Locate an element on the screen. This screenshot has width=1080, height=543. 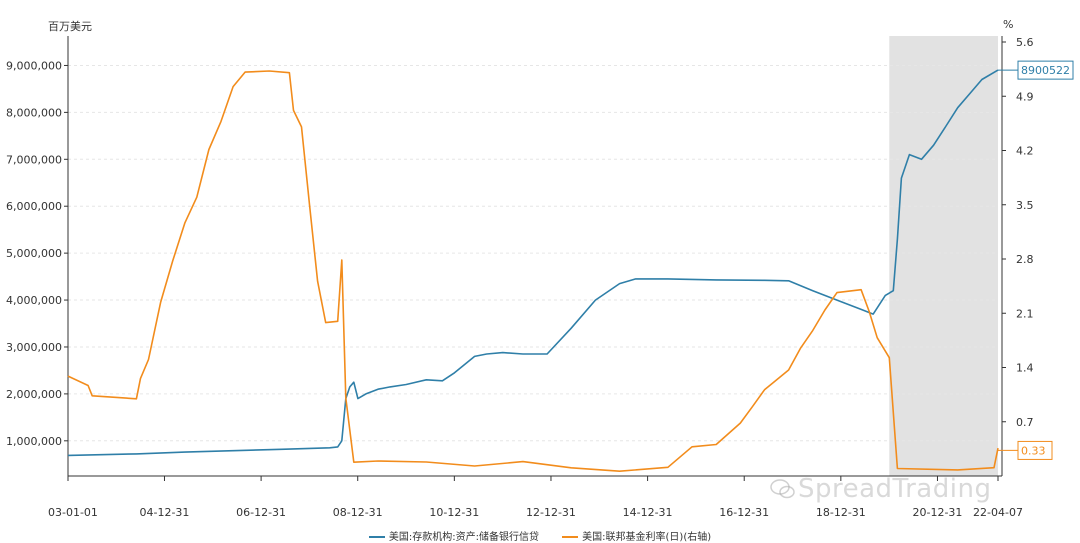
legend-swatch-orange is located at coordinates (570, 537).